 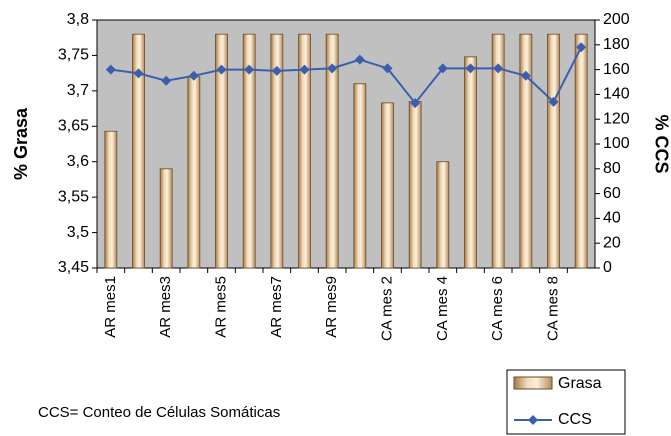 I want to click on legend-swatch, so click(x=533, y=383).